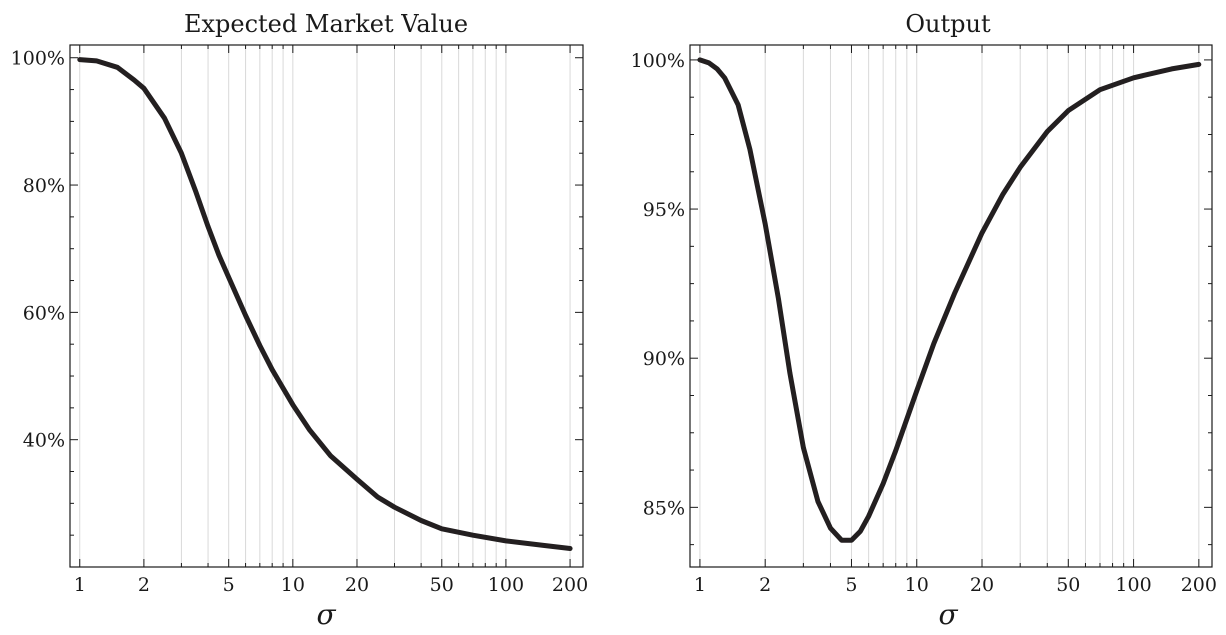 The width and height of the screenshot is (1226, 635). I want to click on y-tick-label: 40%, so click(44, 441).